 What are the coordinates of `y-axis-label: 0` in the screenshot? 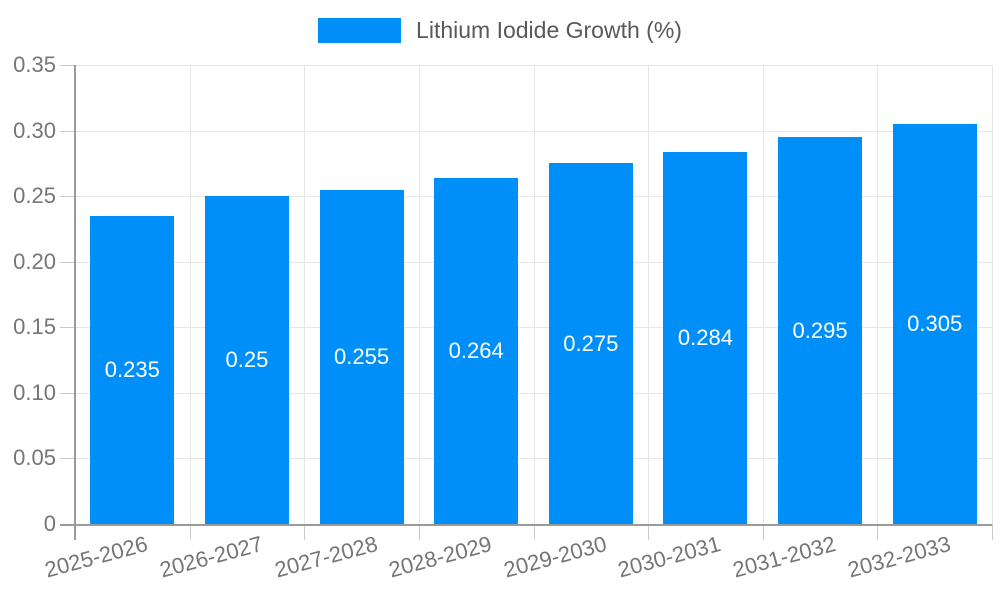 It's located at (49, 523).